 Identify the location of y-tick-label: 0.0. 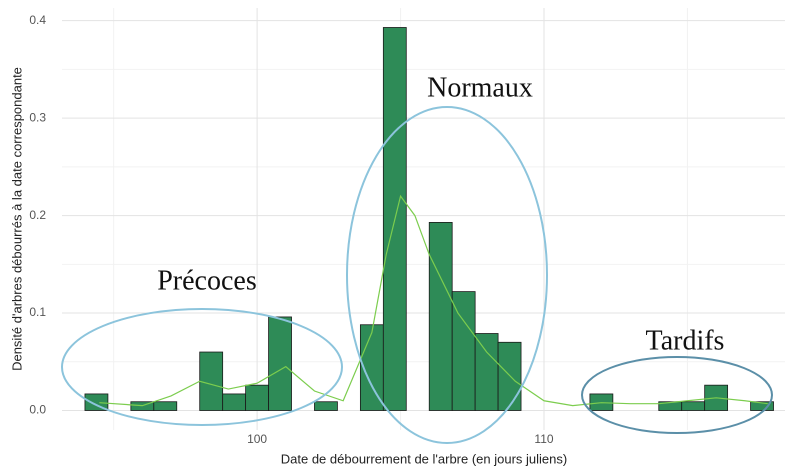
(37, 410).